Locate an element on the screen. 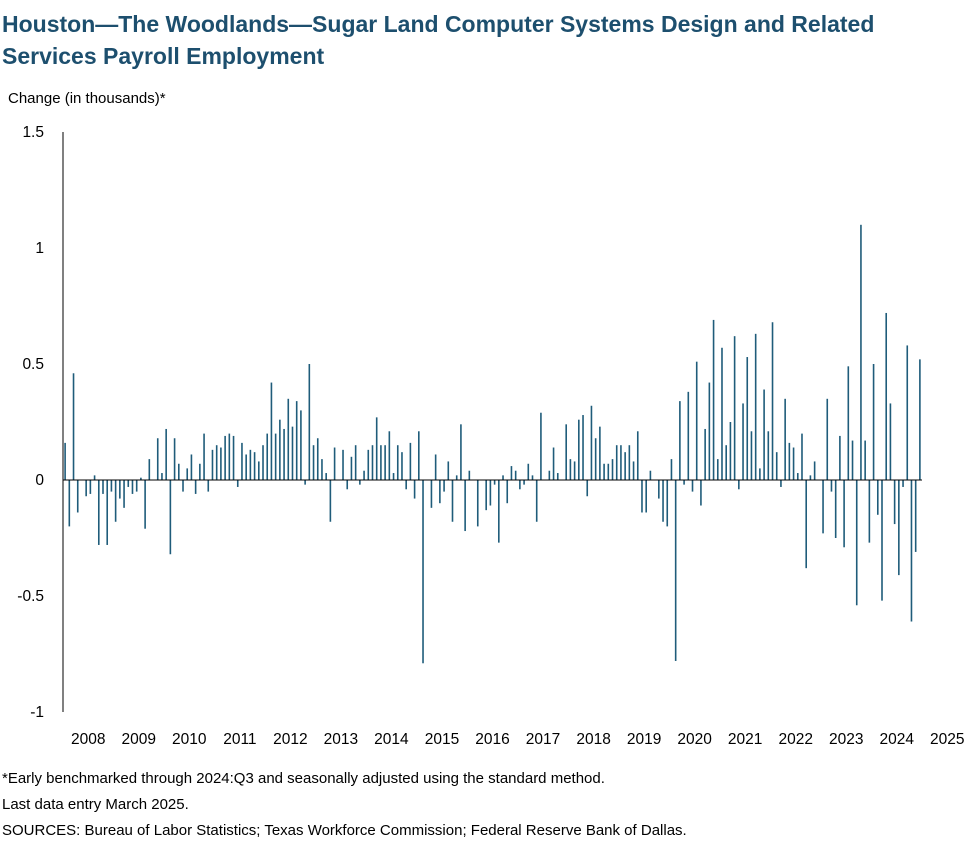 This screenshot has width=977, height=864. x-tick-label: 2023 is located at coordinates (846, 739).